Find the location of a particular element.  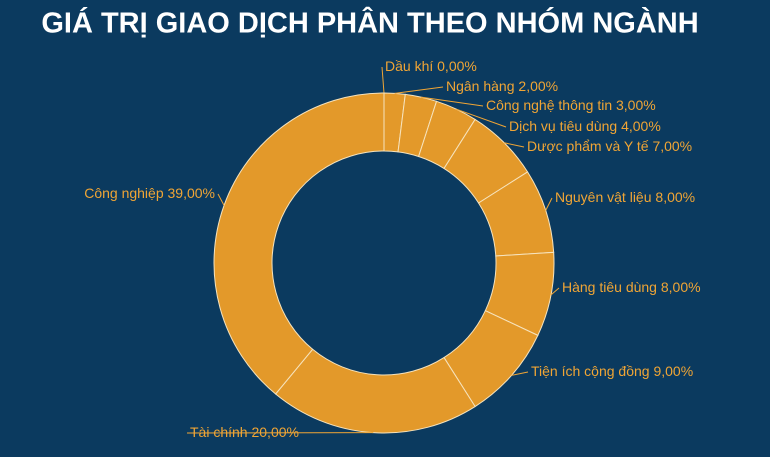

data-label: Công nghệ thông tin 3,00% is located at coordinates (571, 105).